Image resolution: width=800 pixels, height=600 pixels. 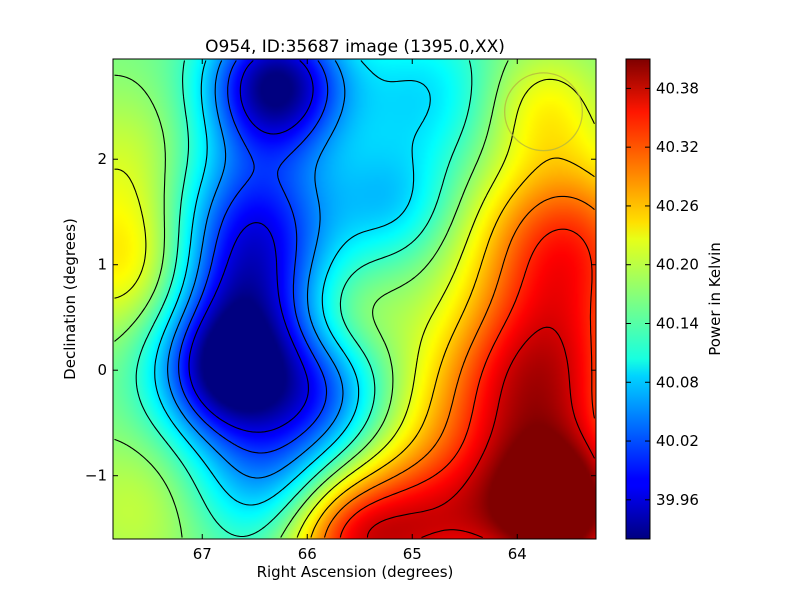 What do you see at coordinates (96, 476) in the screenshot?
I see `y-tick-label: −1` at bounding box center [96, 476].